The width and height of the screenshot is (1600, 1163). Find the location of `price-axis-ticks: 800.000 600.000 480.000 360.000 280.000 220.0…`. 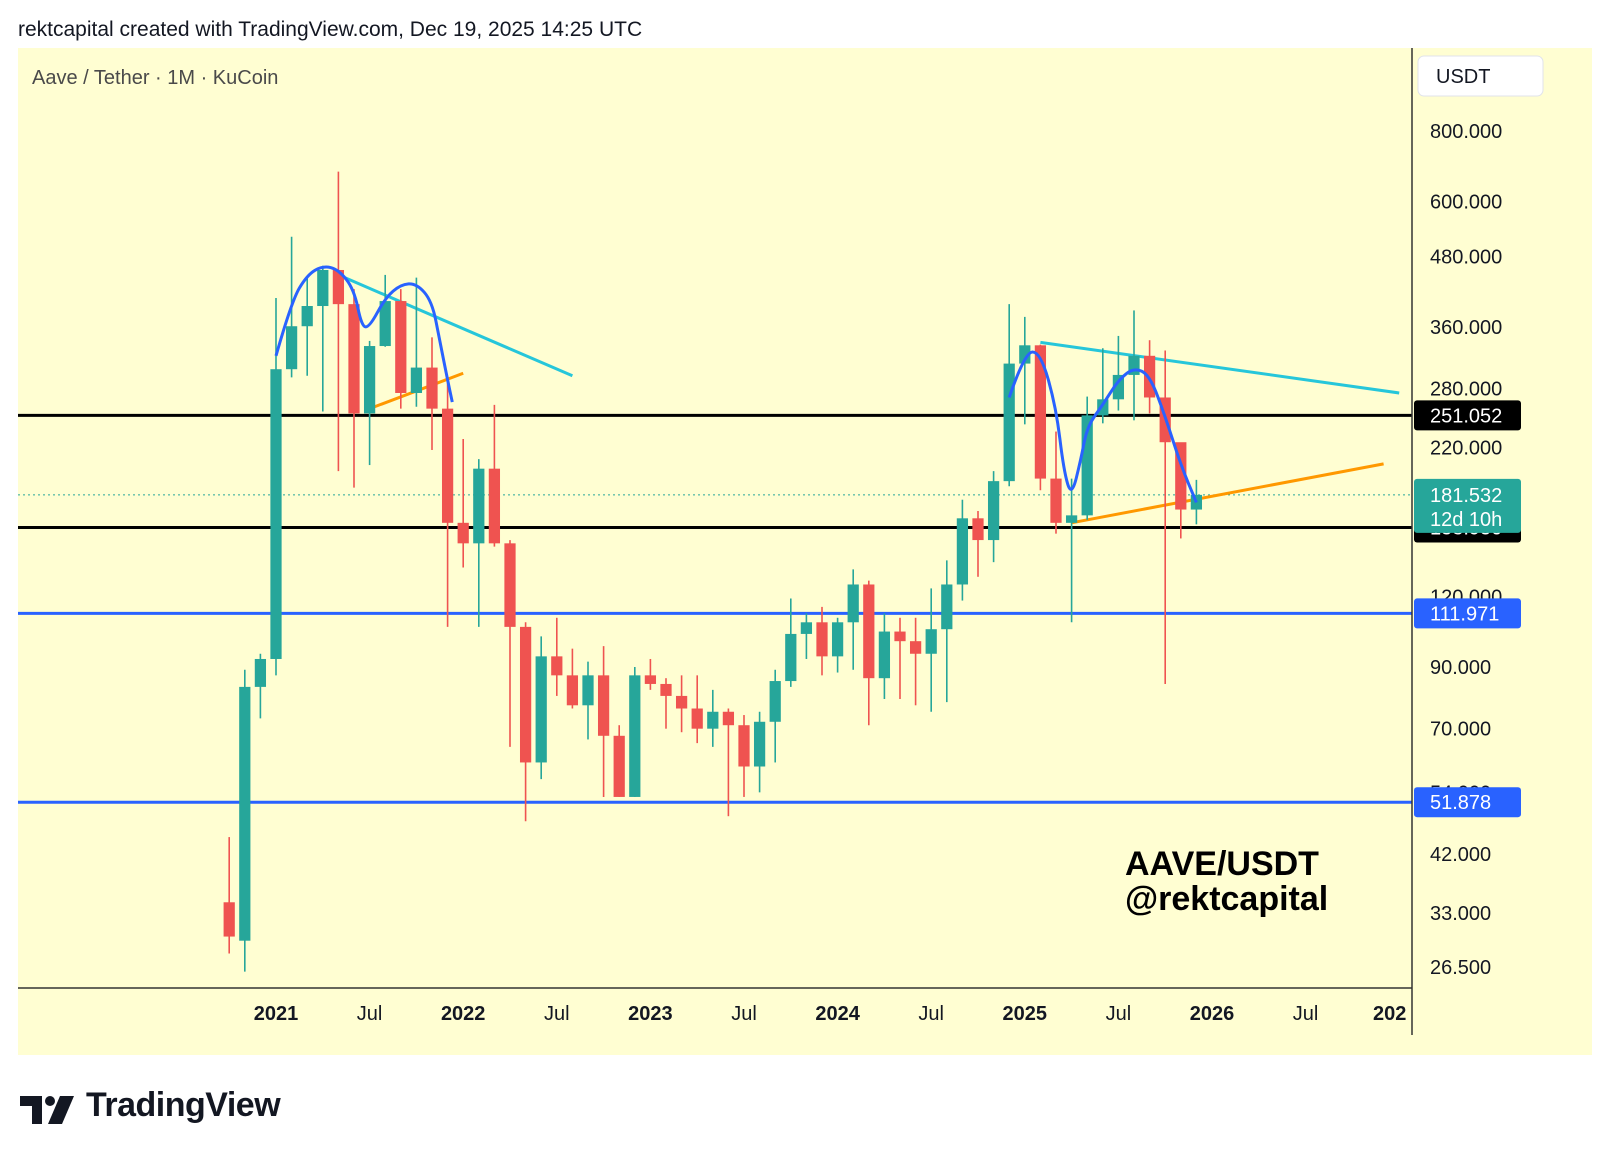

price-axis-ticks: 800.000 600.000 480.000 360.000 280.000 220.0… is located at coordinates (1466, 550).